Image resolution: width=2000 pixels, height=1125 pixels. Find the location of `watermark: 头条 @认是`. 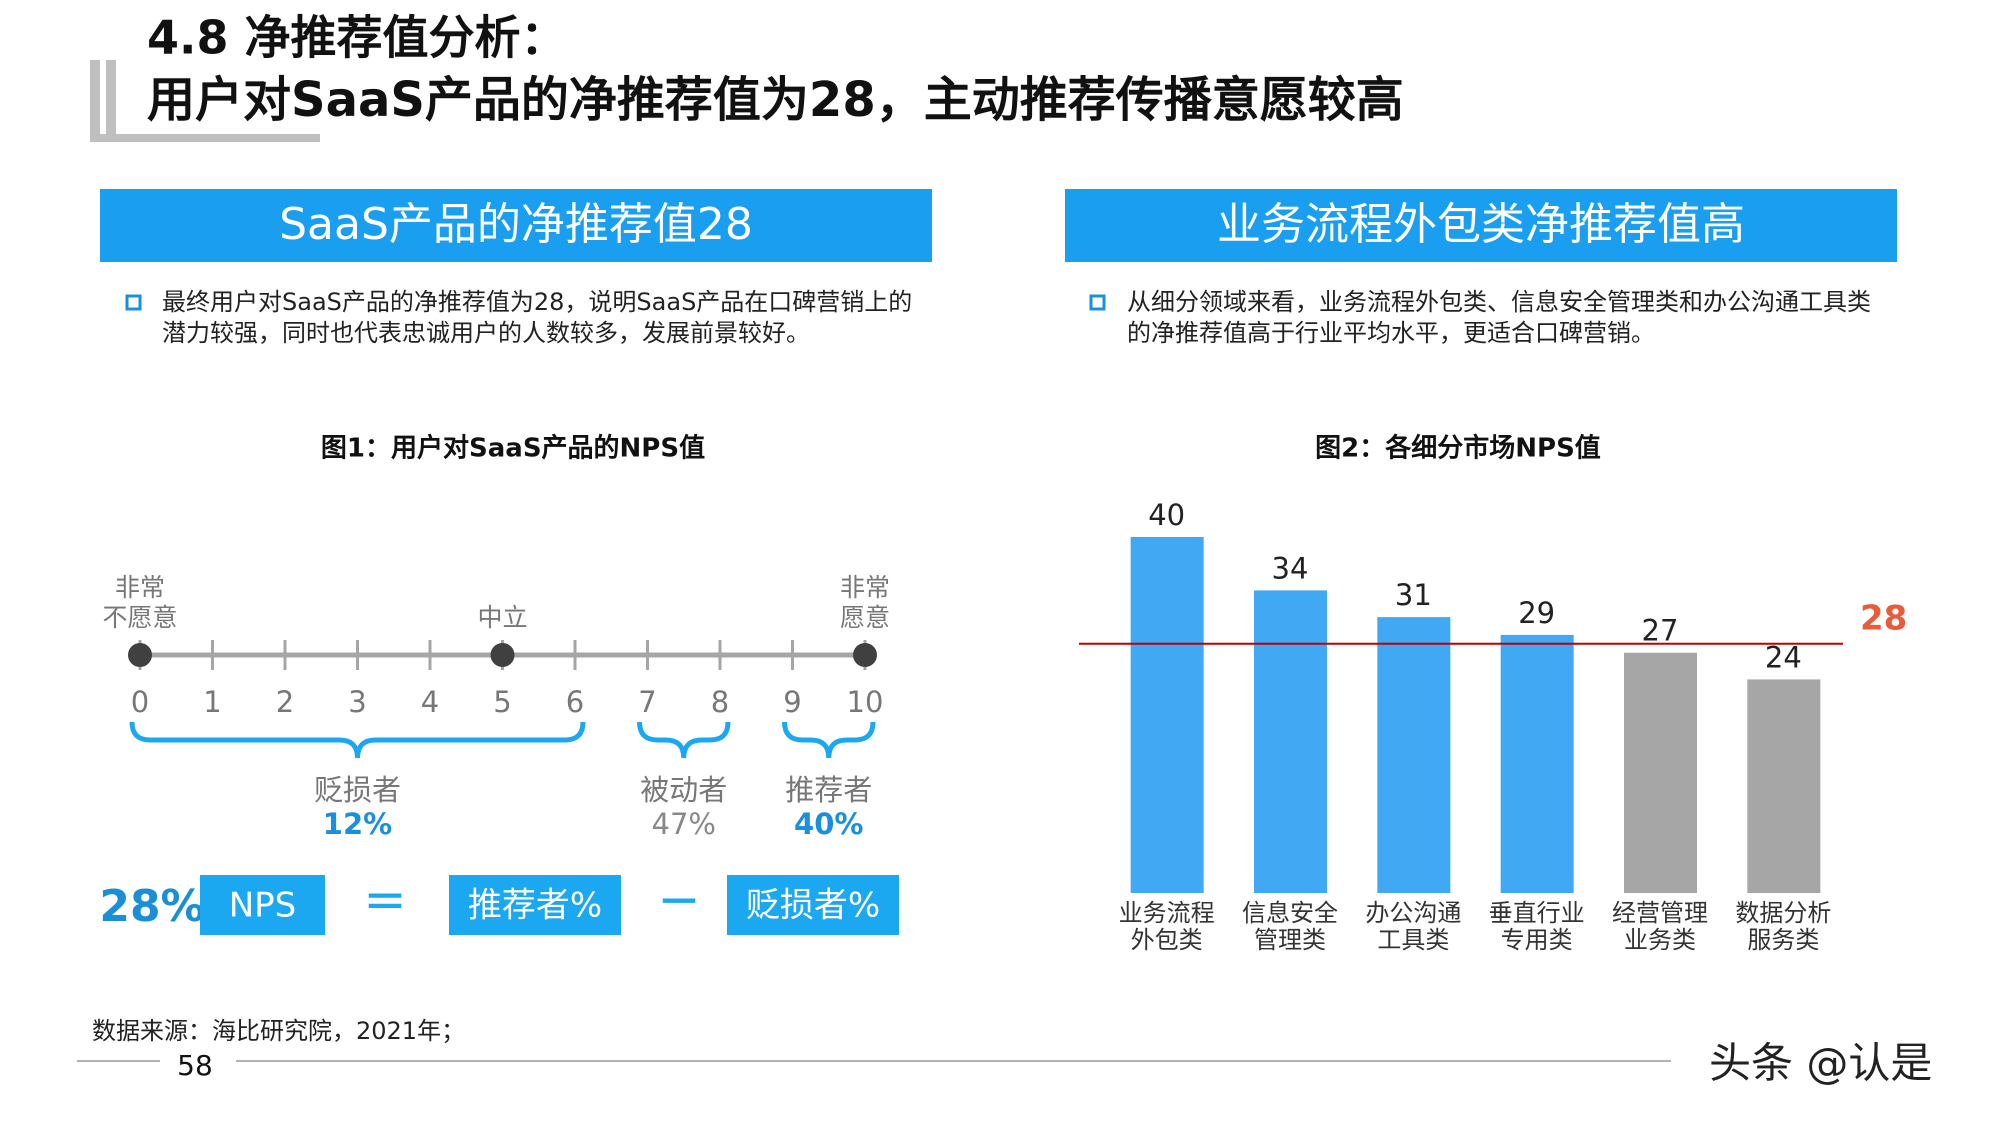

watermark: 头条 @认是 is located at coordinates (1820, 1063).